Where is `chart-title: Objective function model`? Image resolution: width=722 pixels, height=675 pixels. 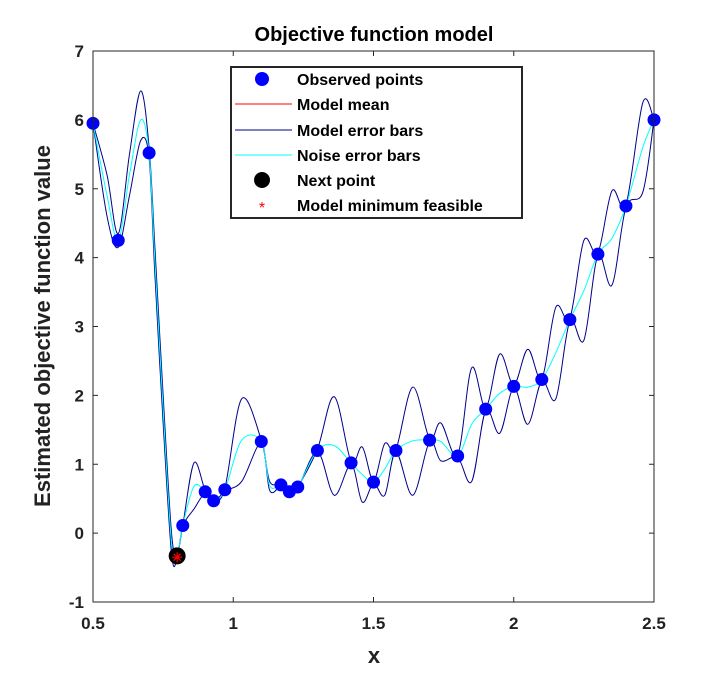
chart-title: Objective function model is located at coordinates (374, 35).